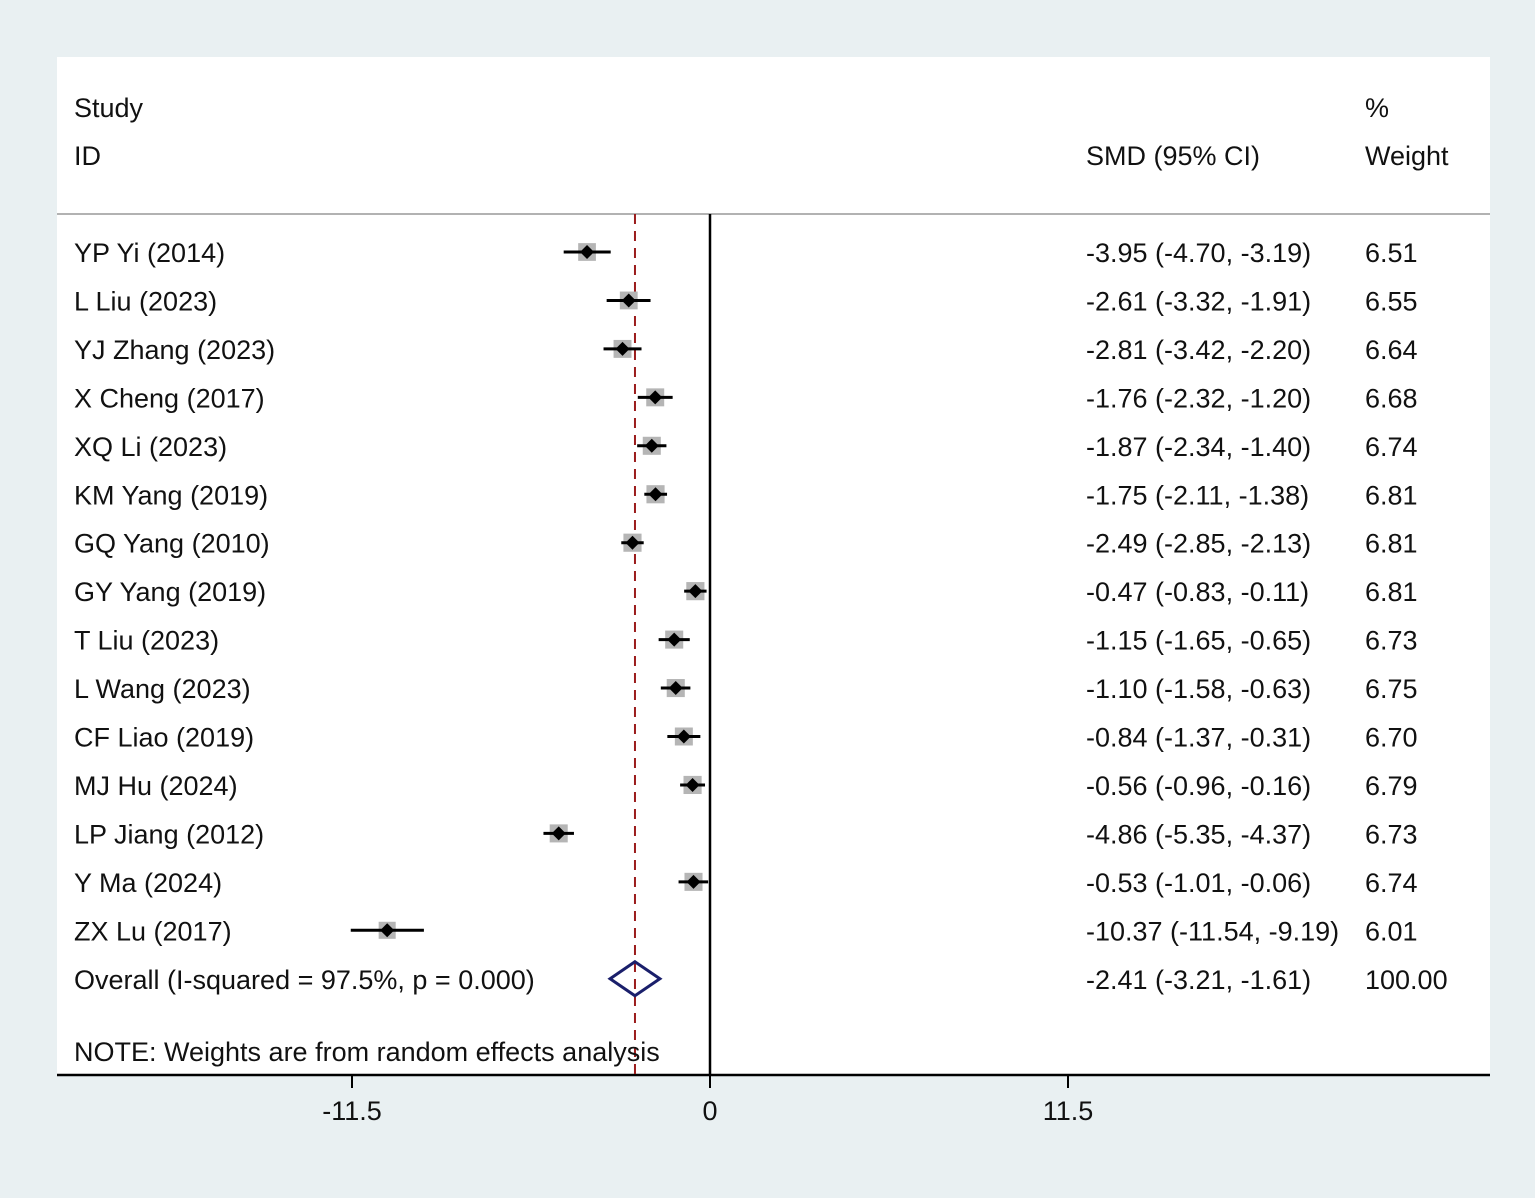 Image resolution: width=1535 pixels, height=1198 pixels. Describe the element at coordinates (1198, 980) in the screenshot. I see `overall-ci-text: -2.41 (-3.21, -1.61)` at that location.